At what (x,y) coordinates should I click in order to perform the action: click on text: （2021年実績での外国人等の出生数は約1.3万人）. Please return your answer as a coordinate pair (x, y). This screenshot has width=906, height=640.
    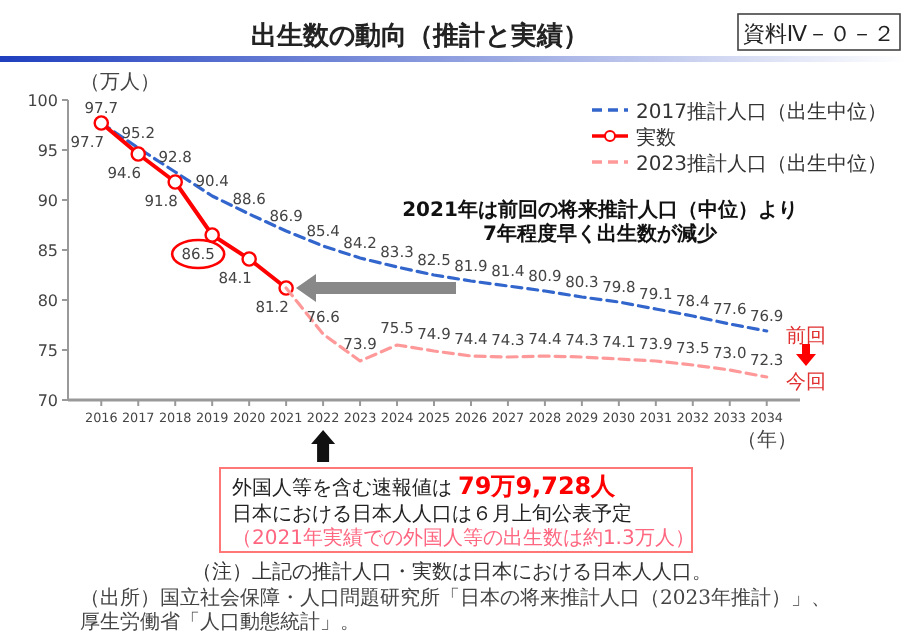
    Looking at the image, I should click on (463, 538).